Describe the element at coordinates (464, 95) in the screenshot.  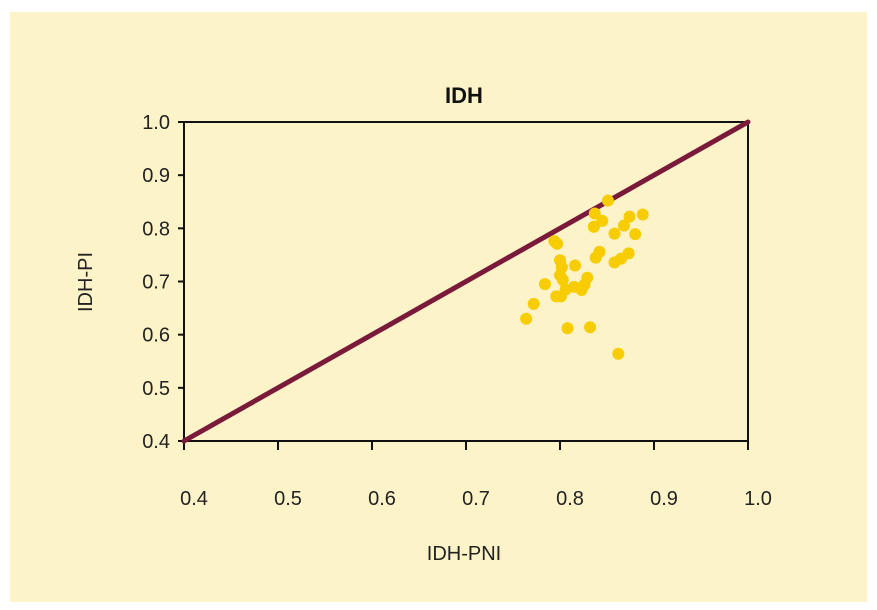
I see `chart-title: IDH` at that location.